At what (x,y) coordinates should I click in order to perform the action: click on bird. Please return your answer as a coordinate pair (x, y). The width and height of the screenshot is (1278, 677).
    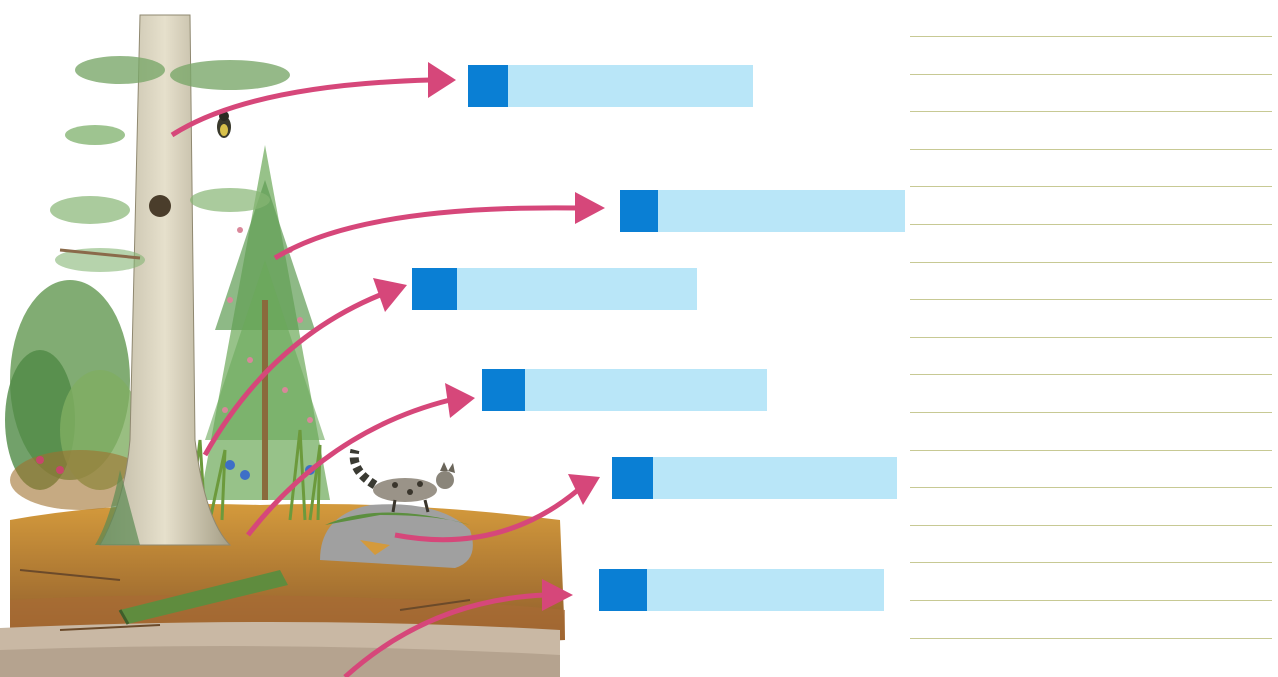
    Looking at the image, I should click on (224, 124).